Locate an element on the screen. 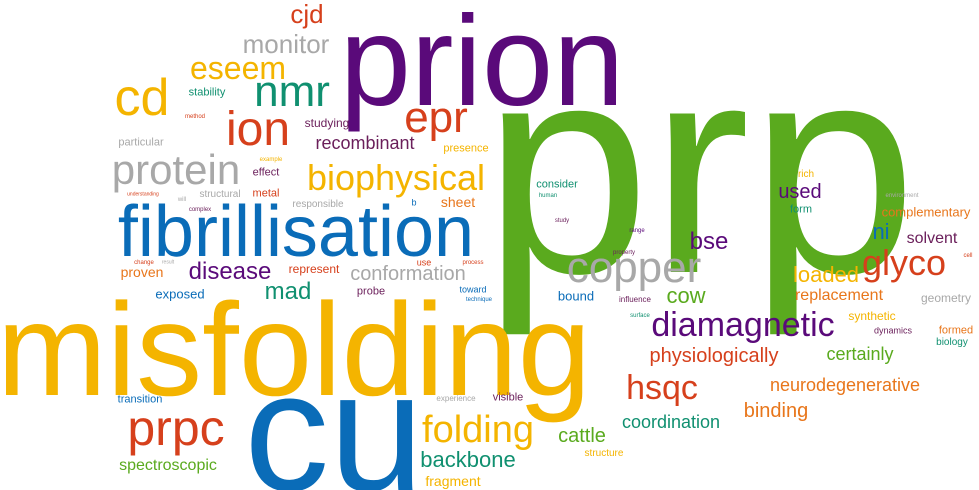  word-visible: visible is located at coordinates (508, 397).